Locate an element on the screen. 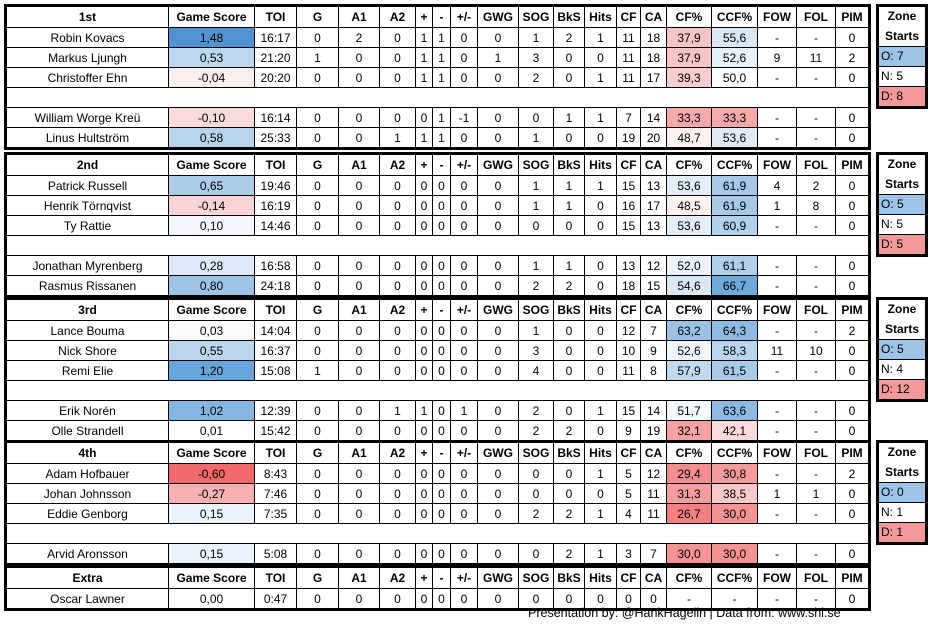  blocks-cell: 2 is located at coordinates (569, 431).